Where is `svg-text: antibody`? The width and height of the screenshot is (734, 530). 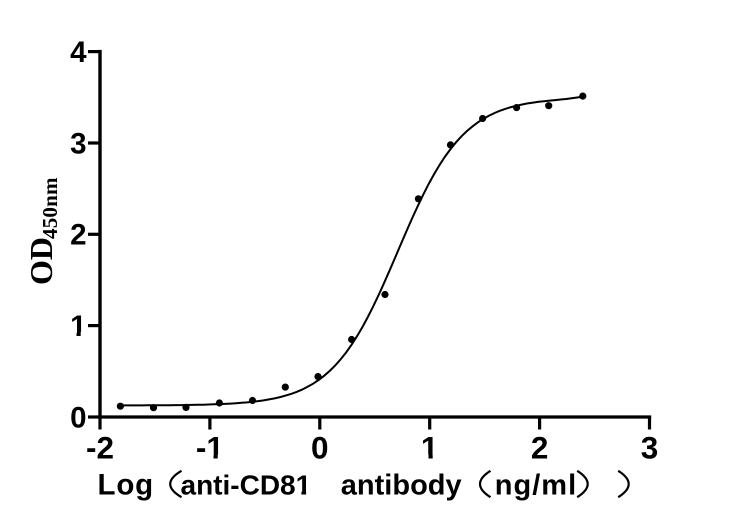 svg-text: antibody is located at coordinates (401, 485).